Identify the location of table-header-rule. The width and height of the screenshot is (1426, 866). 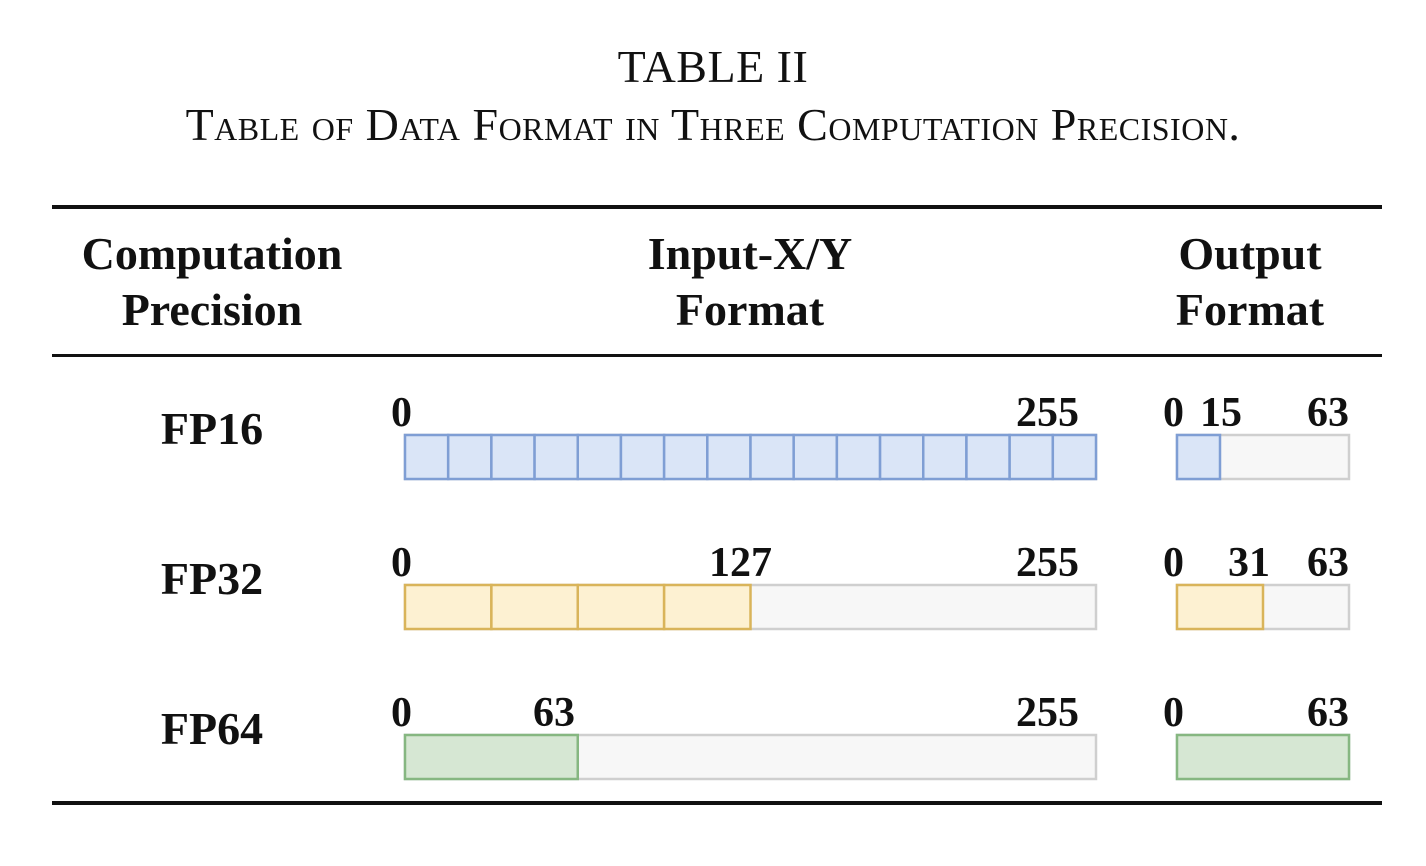
(717, 355).